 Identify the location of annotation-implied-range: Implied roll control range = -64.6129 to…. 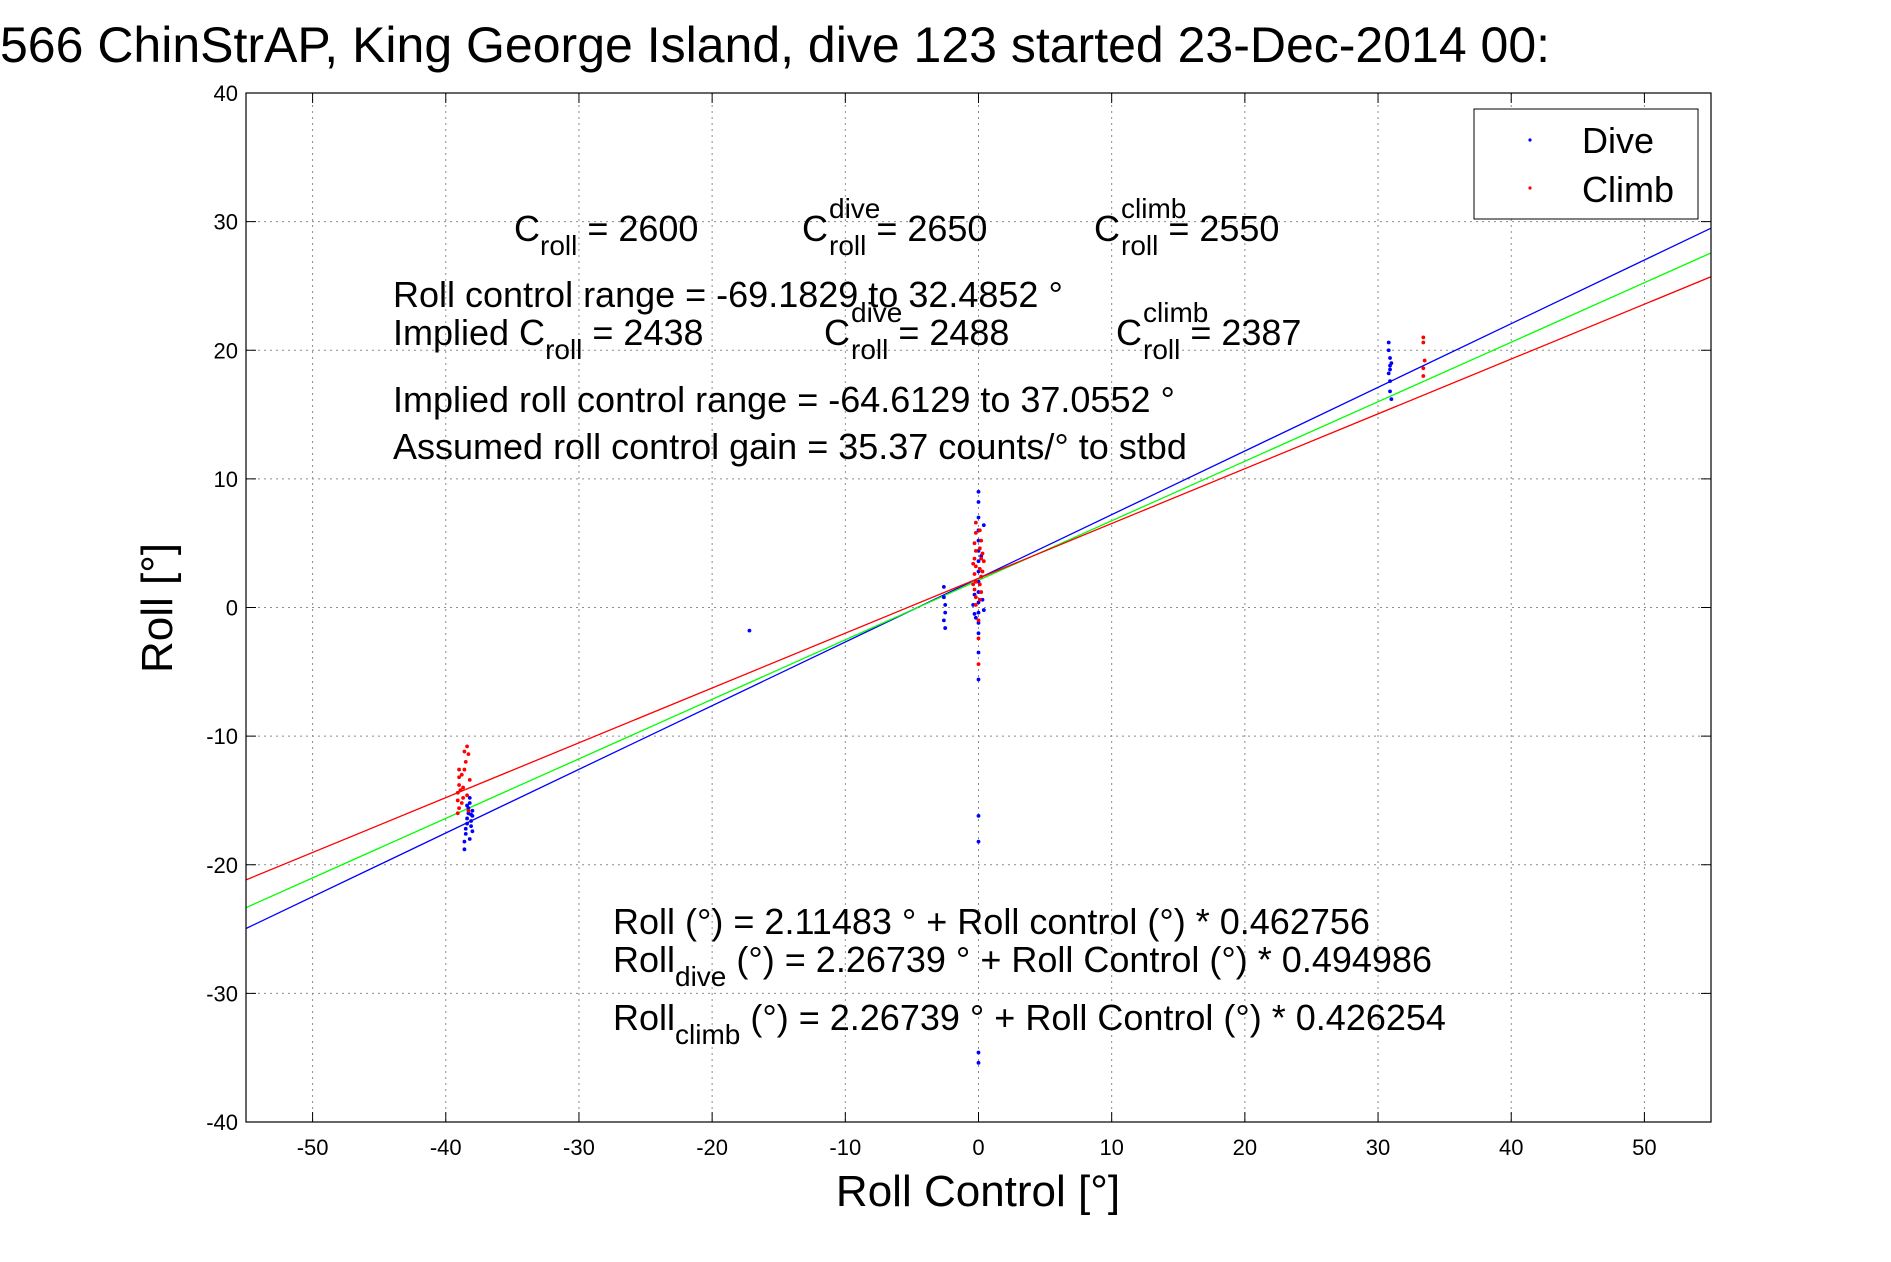
(784, 399).